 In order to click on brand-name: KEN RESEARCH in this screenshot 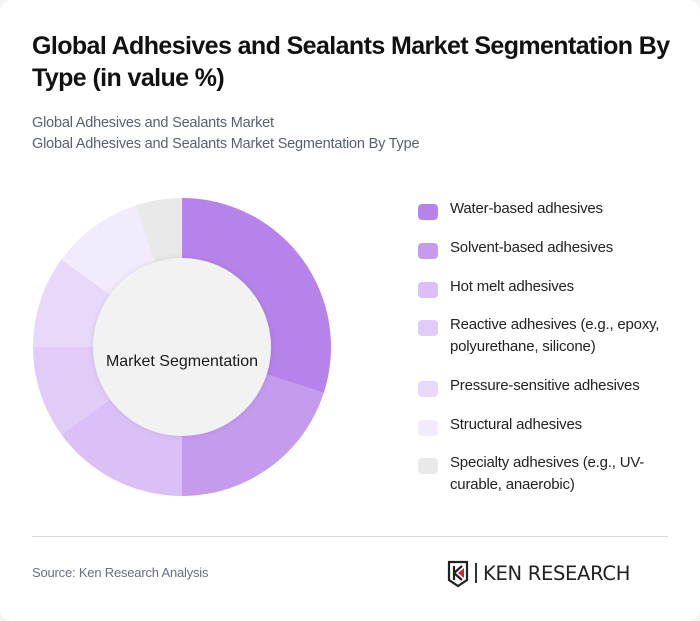, I will do `click(557, 573)`.